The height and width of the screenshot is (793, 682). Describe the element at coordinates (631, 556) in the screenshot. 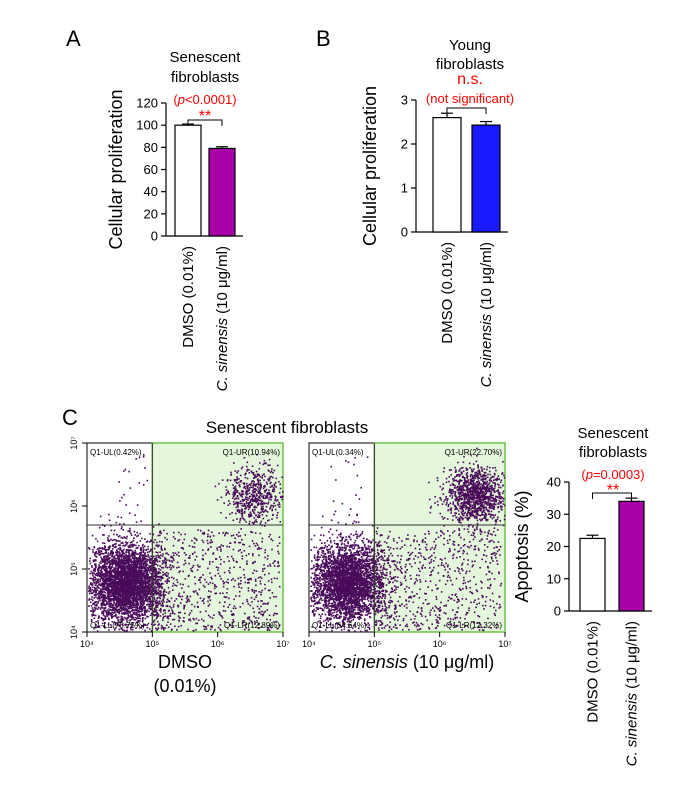

I see `bar-c-sinensis` at that location.